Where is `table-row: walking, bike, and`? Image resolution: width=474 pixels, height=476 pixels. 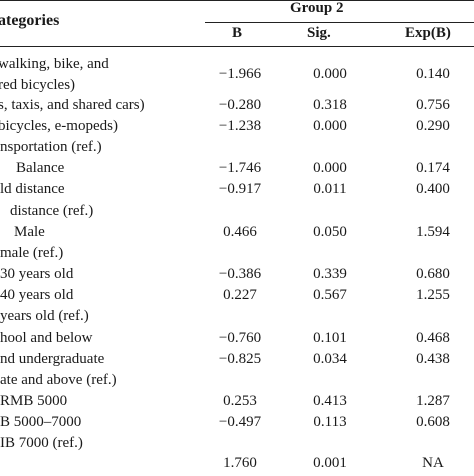 table-row: walking, bike, and is located at coordinates (237, 66).